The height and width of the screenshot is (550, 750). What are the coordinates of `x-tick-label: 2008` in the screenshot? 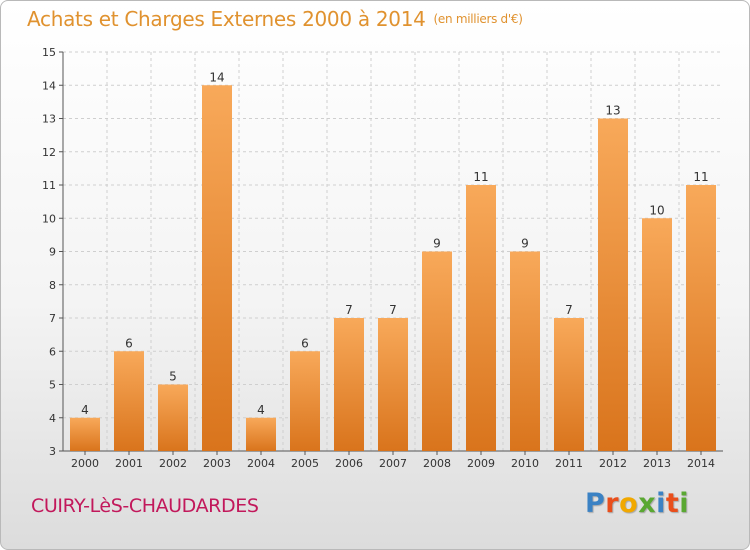 It's located at (437, 463).